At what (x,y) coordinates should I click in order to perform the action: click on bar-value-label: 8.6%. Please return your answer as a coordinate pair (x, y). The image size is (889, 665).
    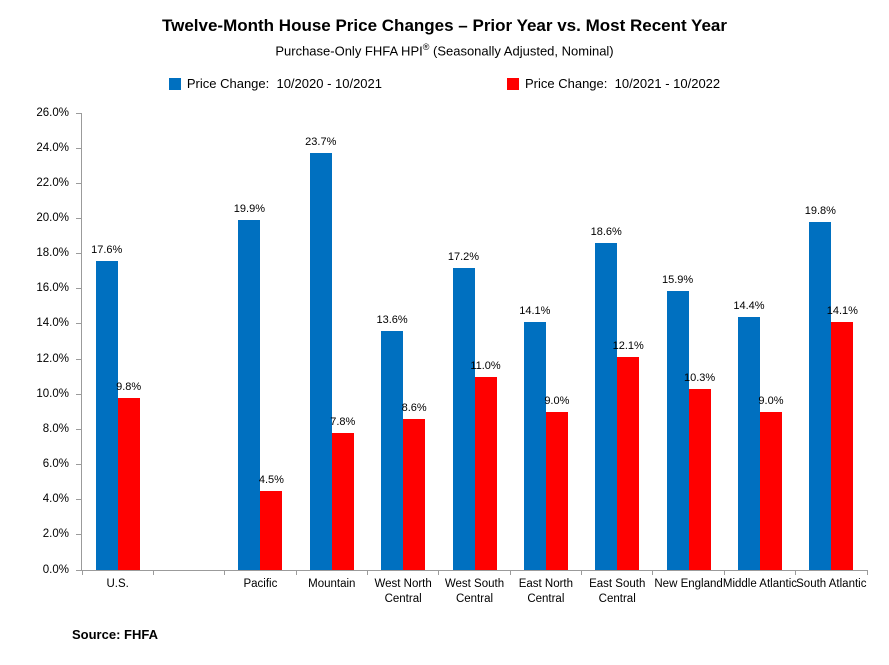
    Looking at the image, I should click on (414, 407).